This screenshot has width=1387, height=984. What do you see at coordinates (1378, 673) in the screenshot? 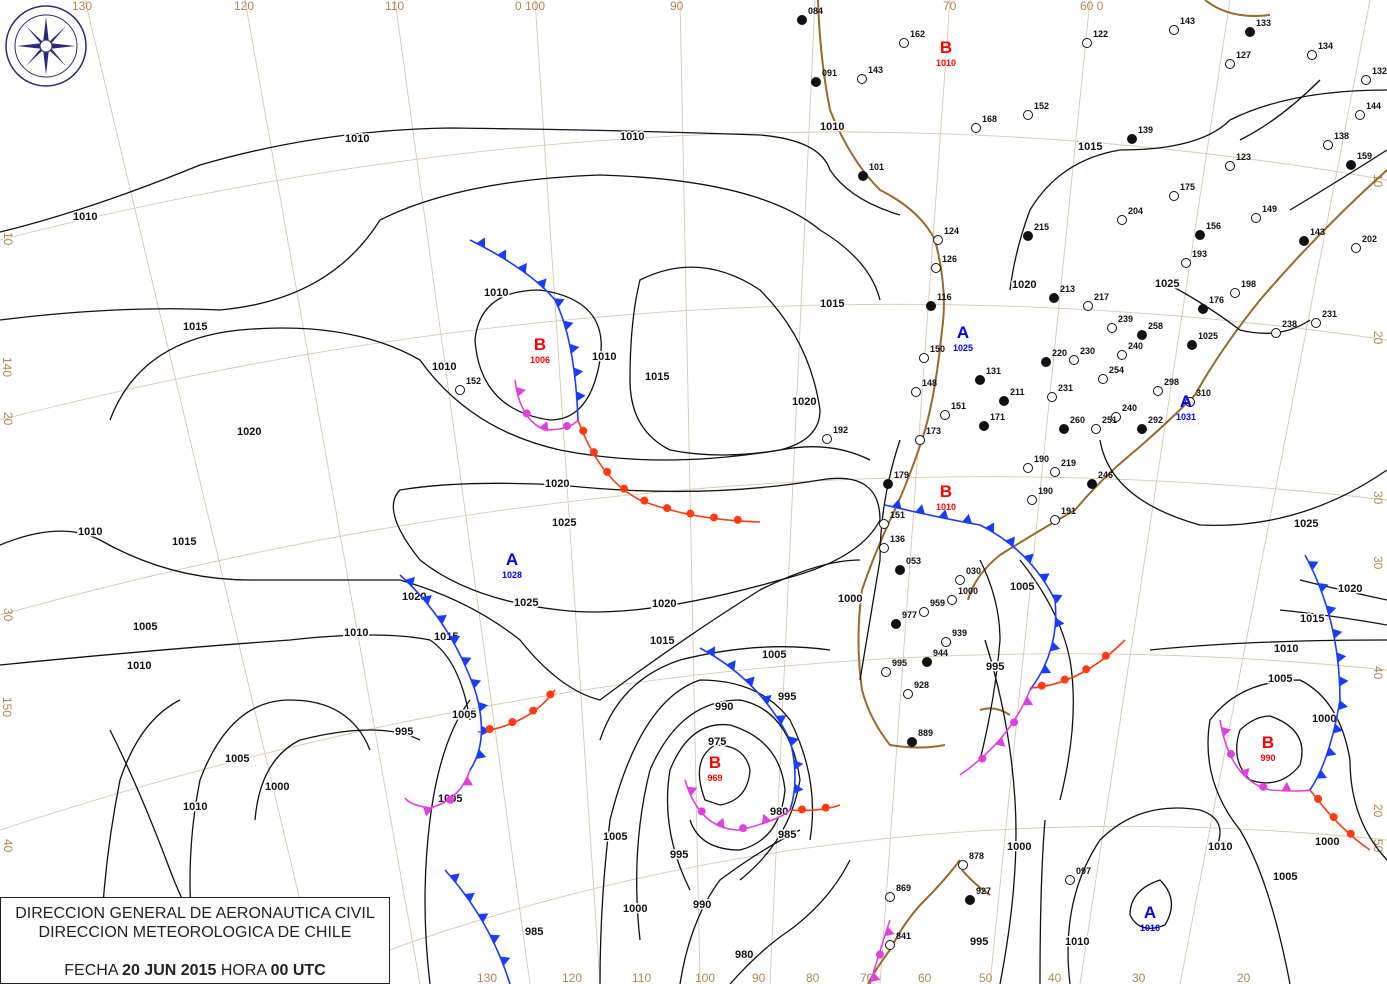
I see `lat-label: 40` at bounding box center [1378, 673].